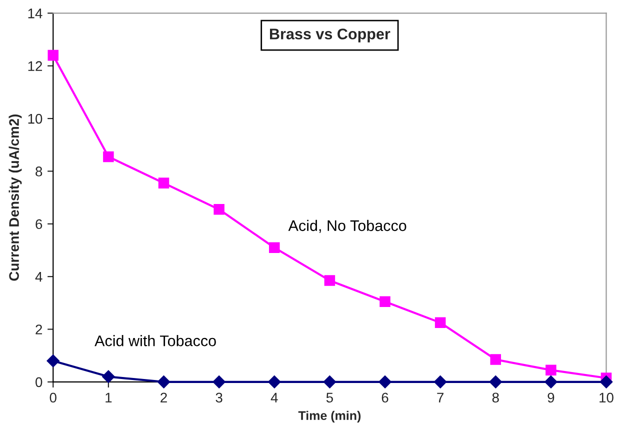 The image size is (625, 439). Describe the element at coordinates (551, 397) in the screenshot. I see `x-tick-label: 9` at that location.